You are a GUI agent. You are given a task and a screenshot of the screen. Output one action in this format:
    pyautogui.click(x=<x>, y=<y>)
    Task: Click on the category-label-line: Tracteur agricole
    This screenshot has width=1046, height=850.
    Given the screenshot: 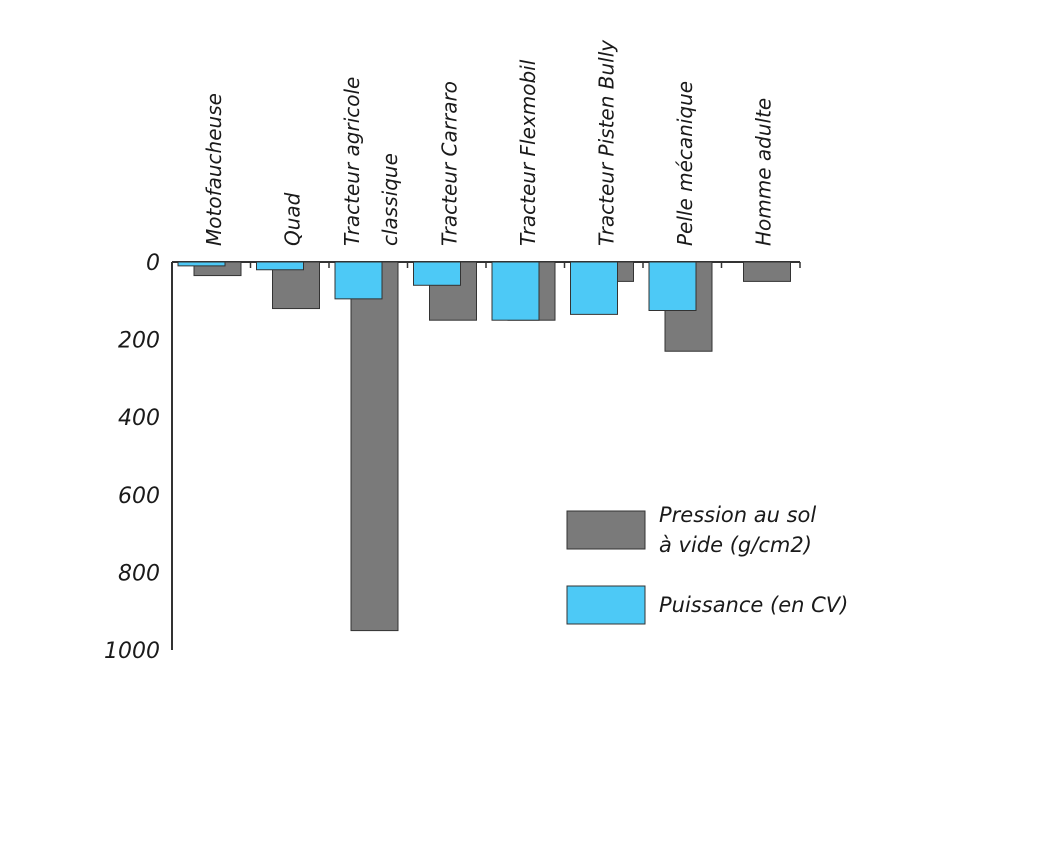 What is the action you would take?
    pyautogui.click(x=352, y=161)
    